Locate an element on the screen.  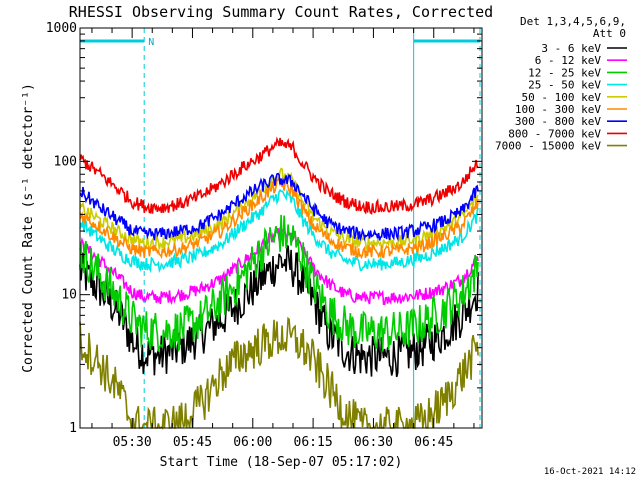
y-axis-label: Corrected Count Rate (s⁻¹ detector⁻¹) is located at coordinates (28, 228).